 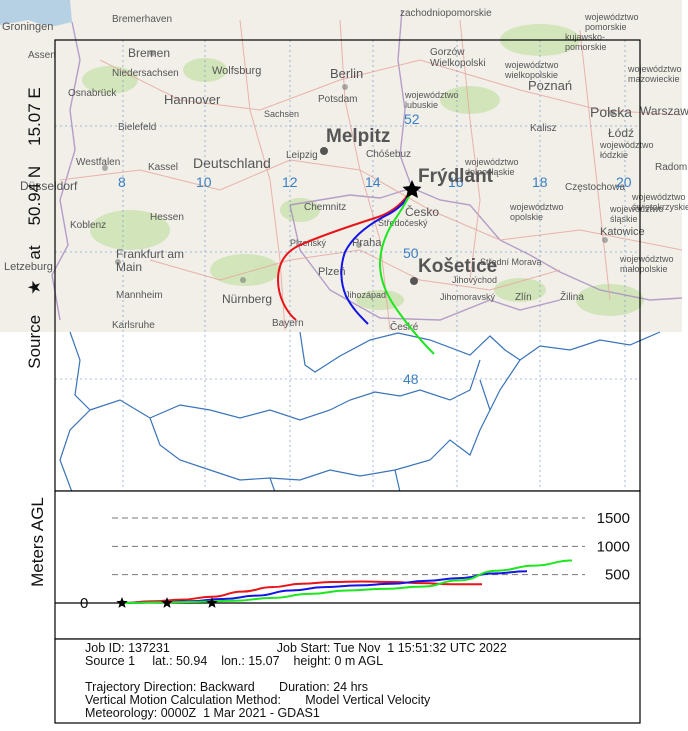 I want to click on map-label-luxembourg: Letzeburg, so click(x=28, y=267).